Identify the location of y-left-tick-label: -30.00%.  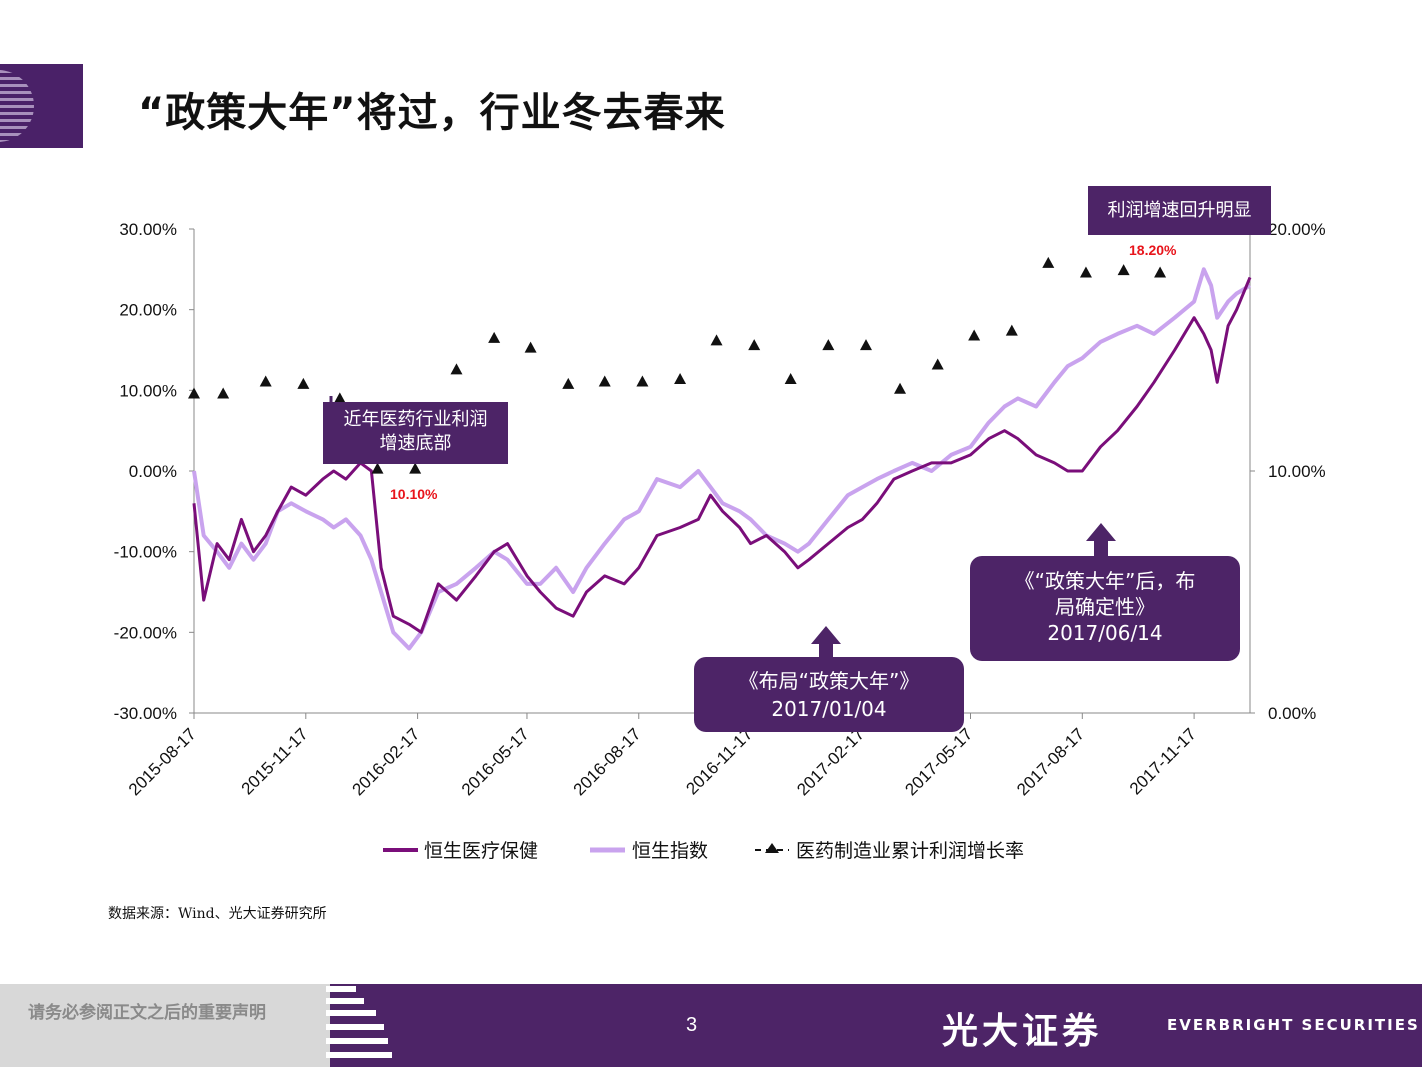
(145, 713).